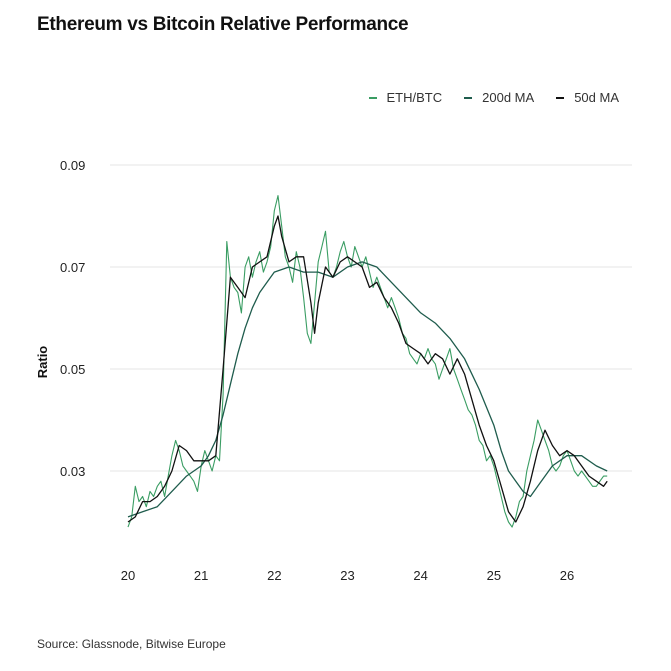 The height and width of the screenshot is (671, 671). What do you see at coordinates (72, 318) in the screenshot?
I see `y-axis-ticks: 0.09 0.07 0.05 0.03` at bounding box center [72, 318].